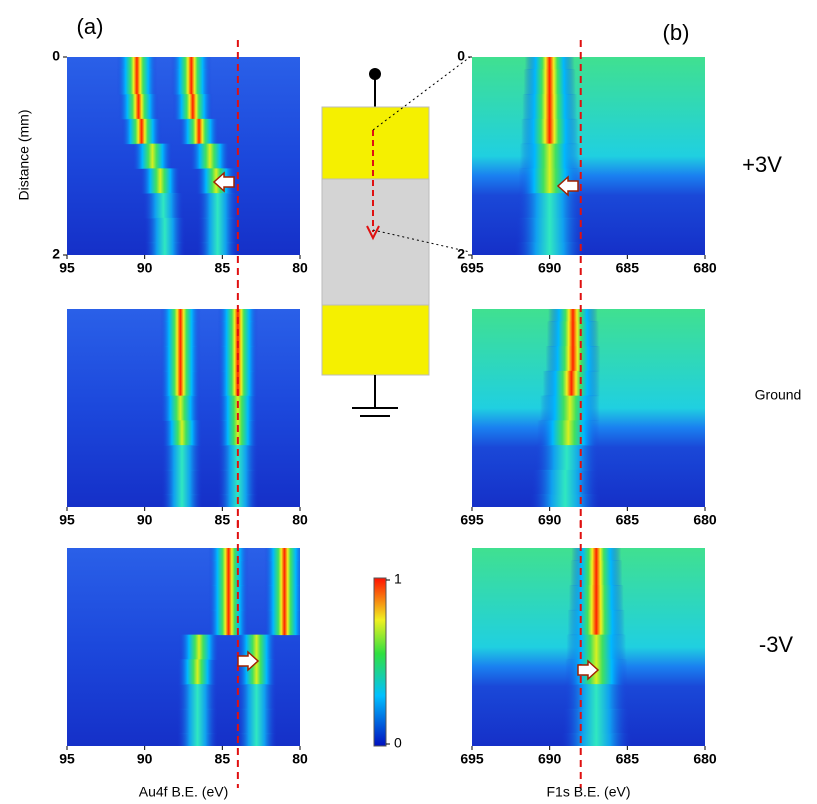 The height and width of the screenshot is (804, 817). I want to click on panel-label: (b), so click(676, 32).